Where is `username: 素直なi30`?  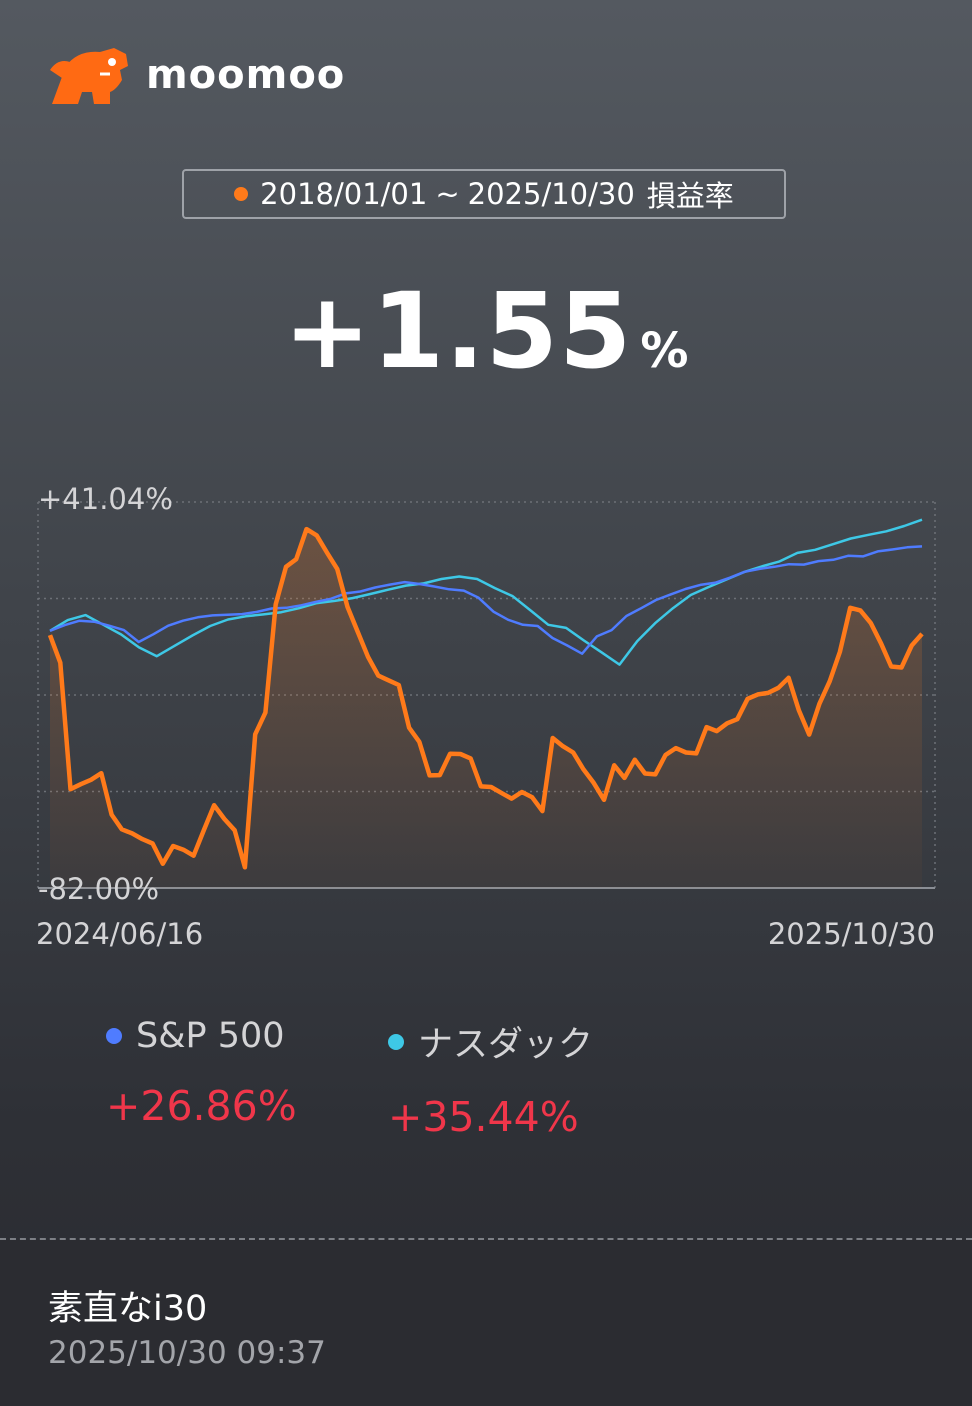 username: 素直なi30 is located at coordinates (128, 1309).